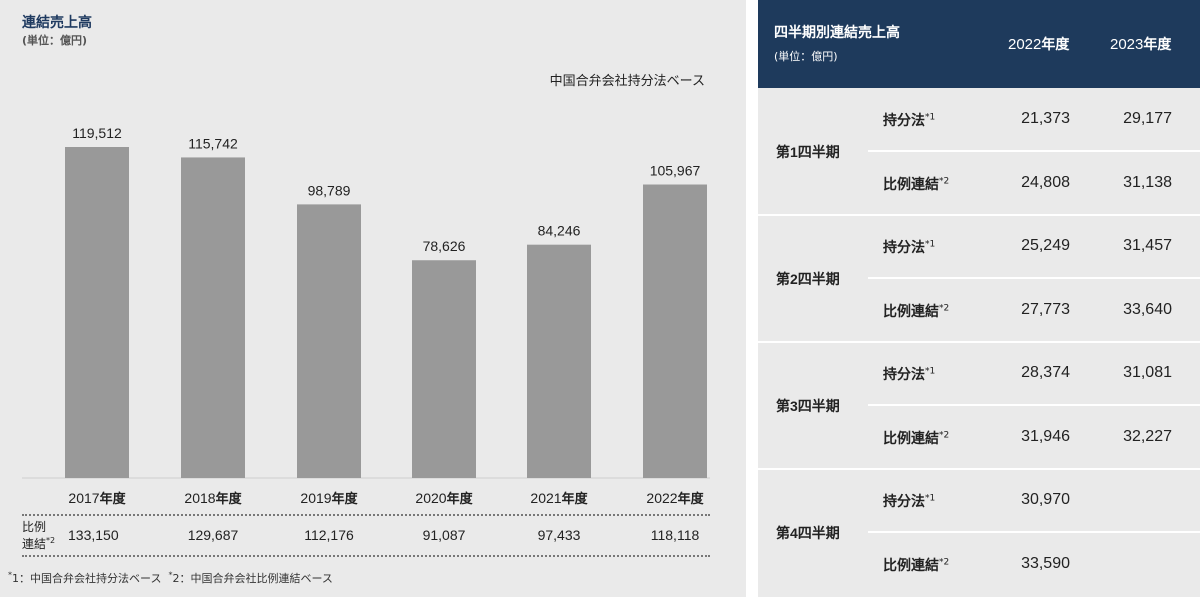 Image resolution: width=1200 pixels, height=597 pixels. What do you see at coordinates (808, 406) in the screenshot?
I see `quarter-label: 第3四半期` at bounding box center [808, 406].